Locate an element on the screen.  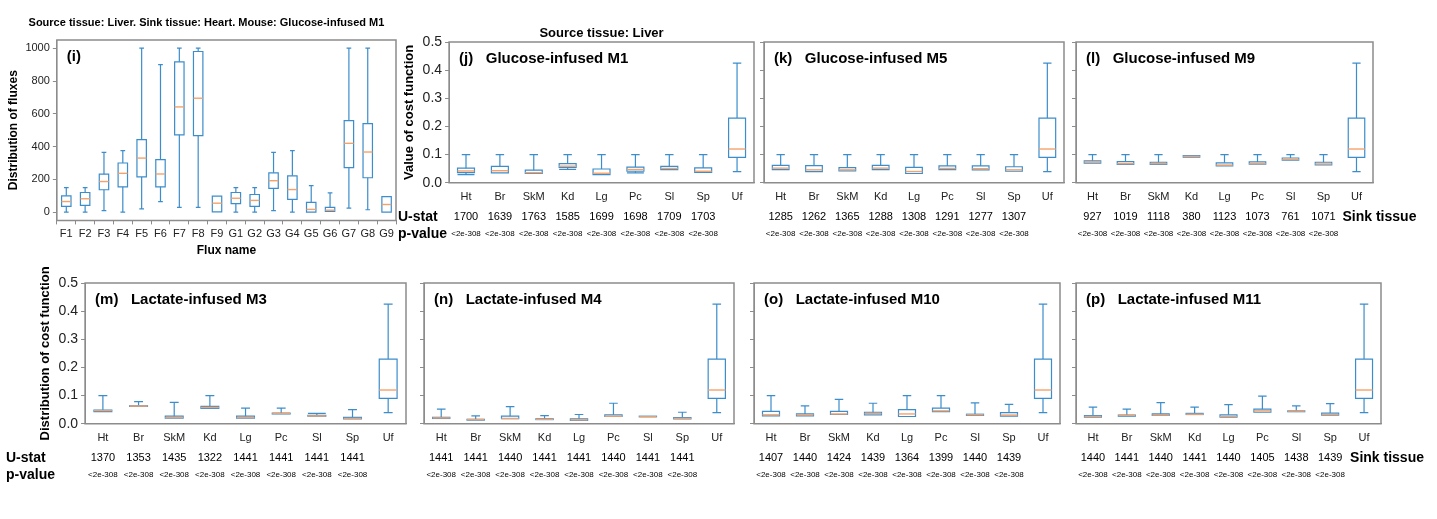
x-tick-label: SkM is located at coordinates (533, 196).